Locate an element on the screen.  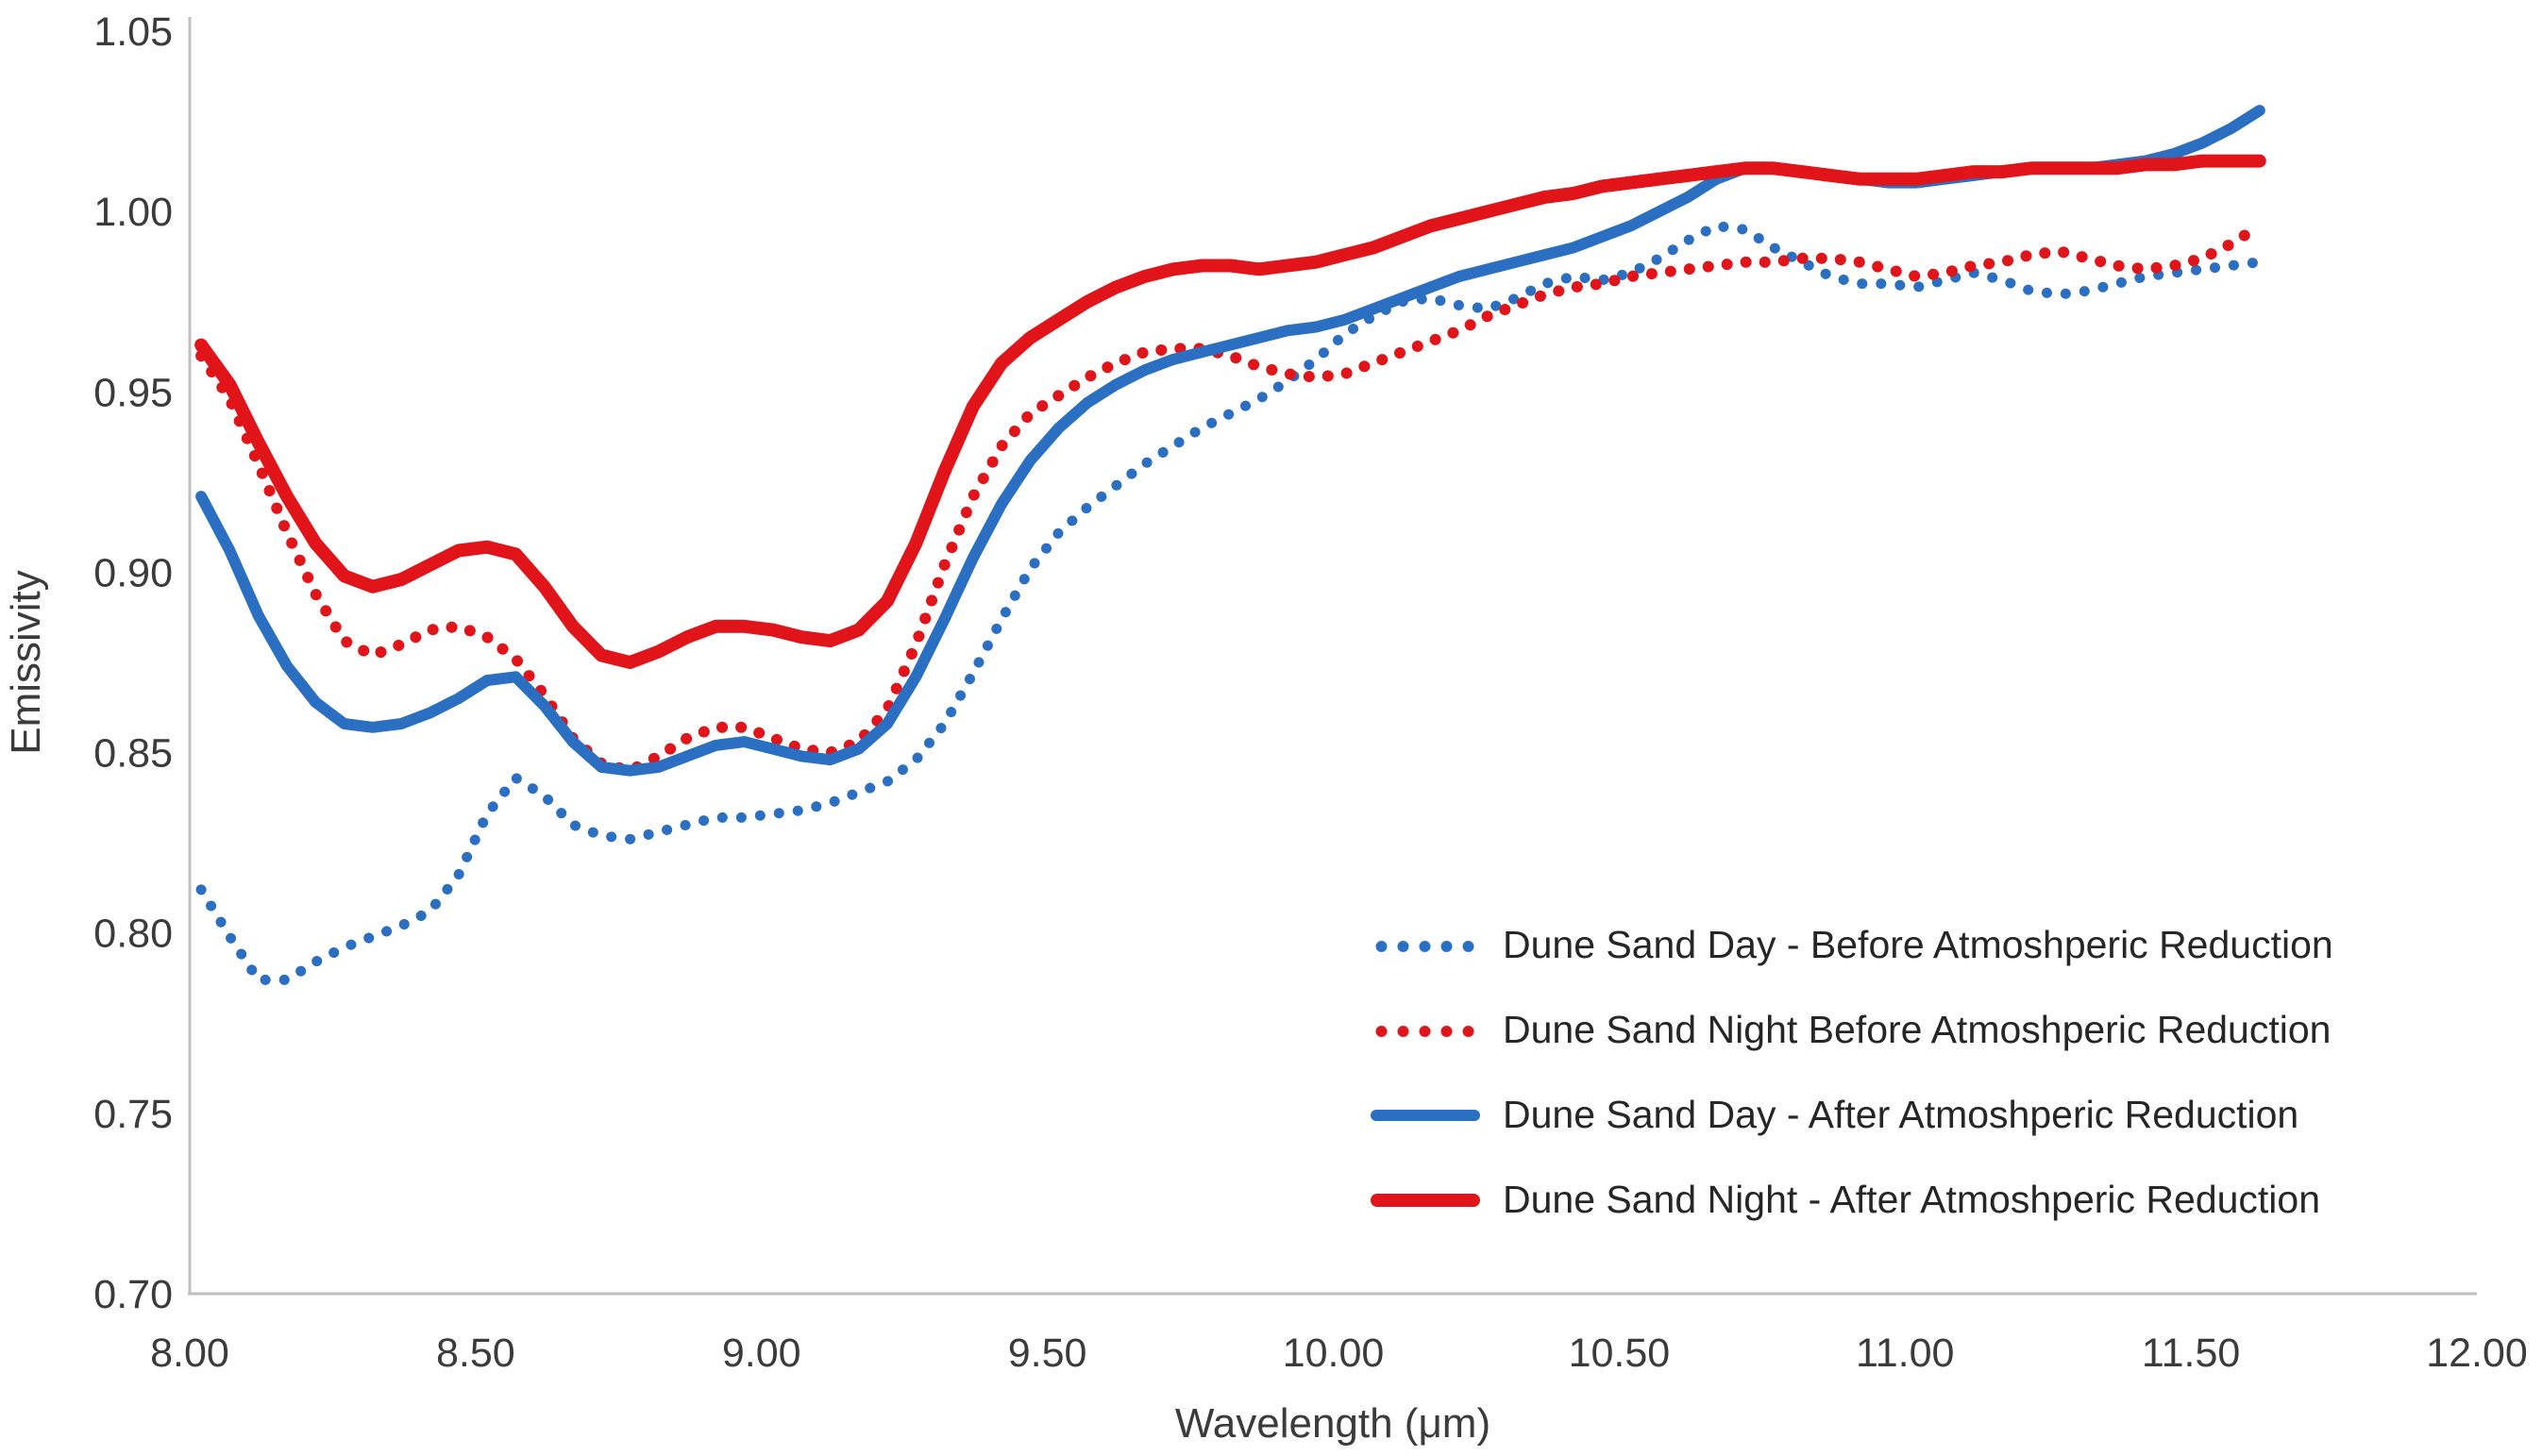
y-tick-label: 0.80 is located at coordinates (133, 934).